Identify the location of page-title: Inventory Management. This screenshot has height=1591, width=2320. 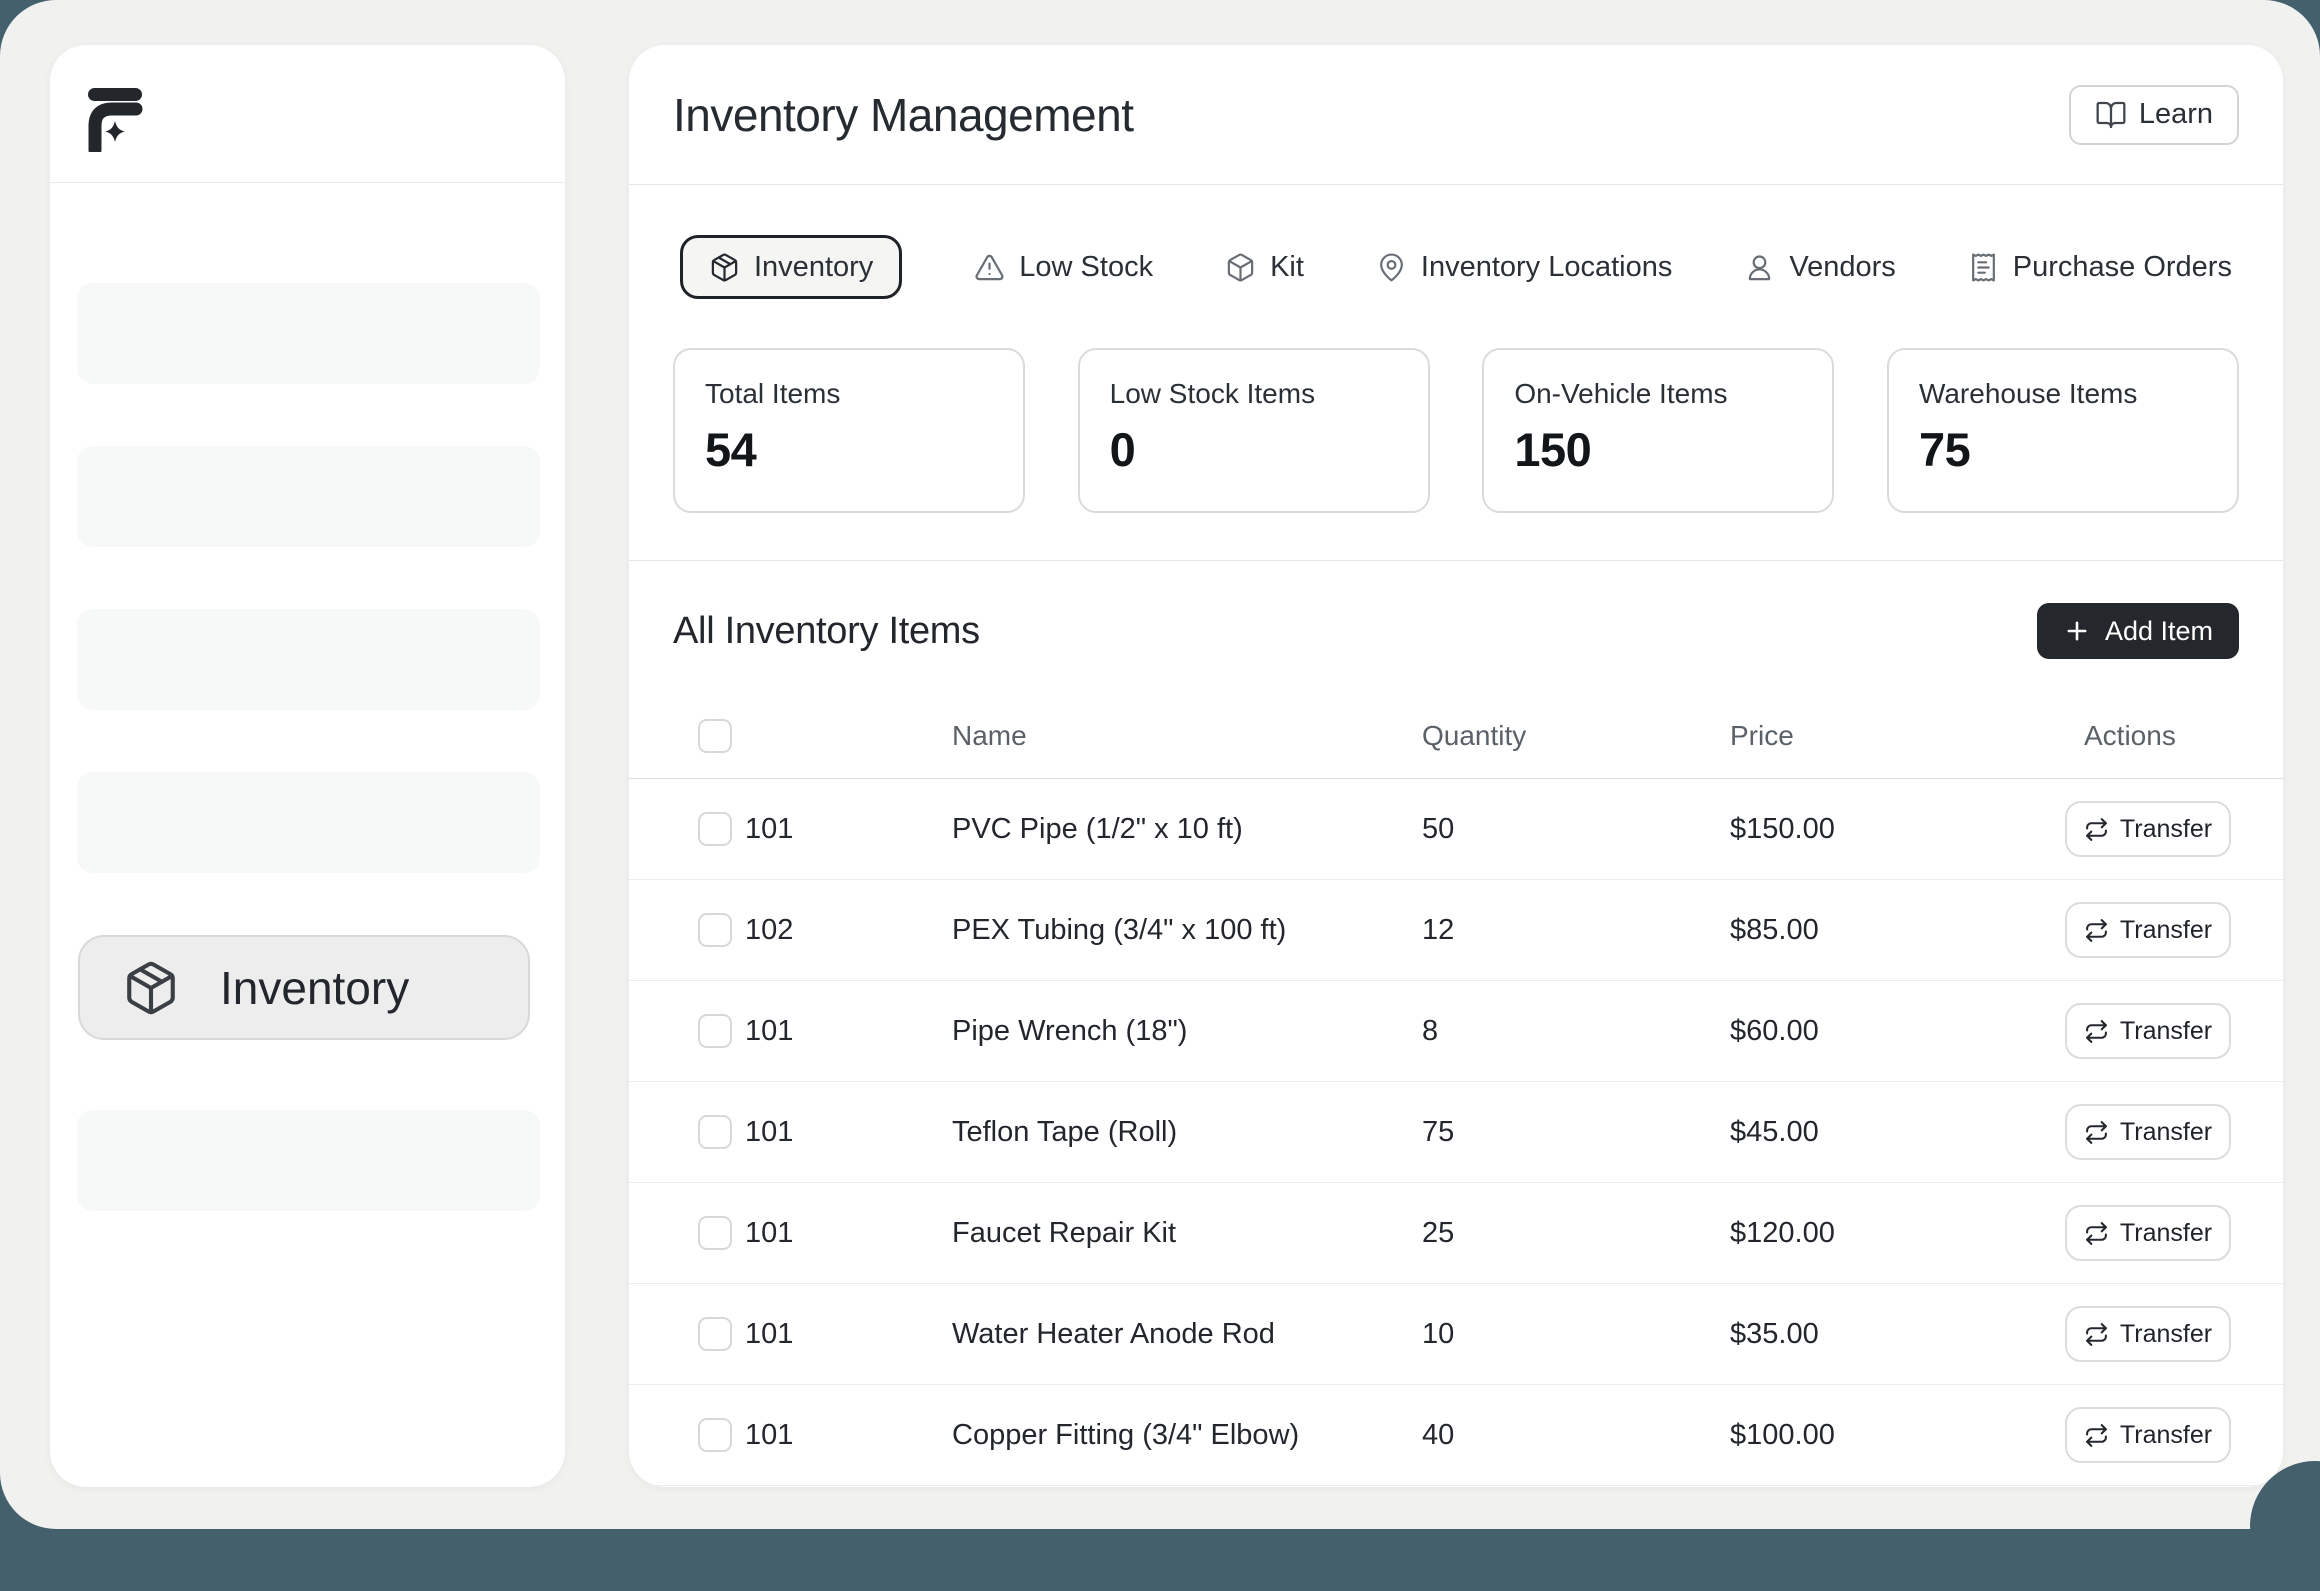
(903, 115).